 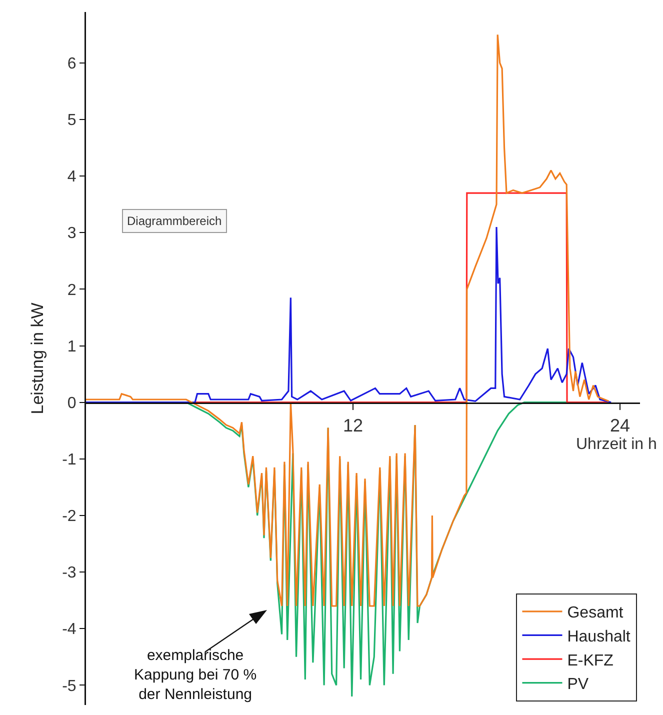 What do you see at coordinates (69, 629) in the screenshot?
I see `y-tick-label: -4` at bounding box center [69, 629].